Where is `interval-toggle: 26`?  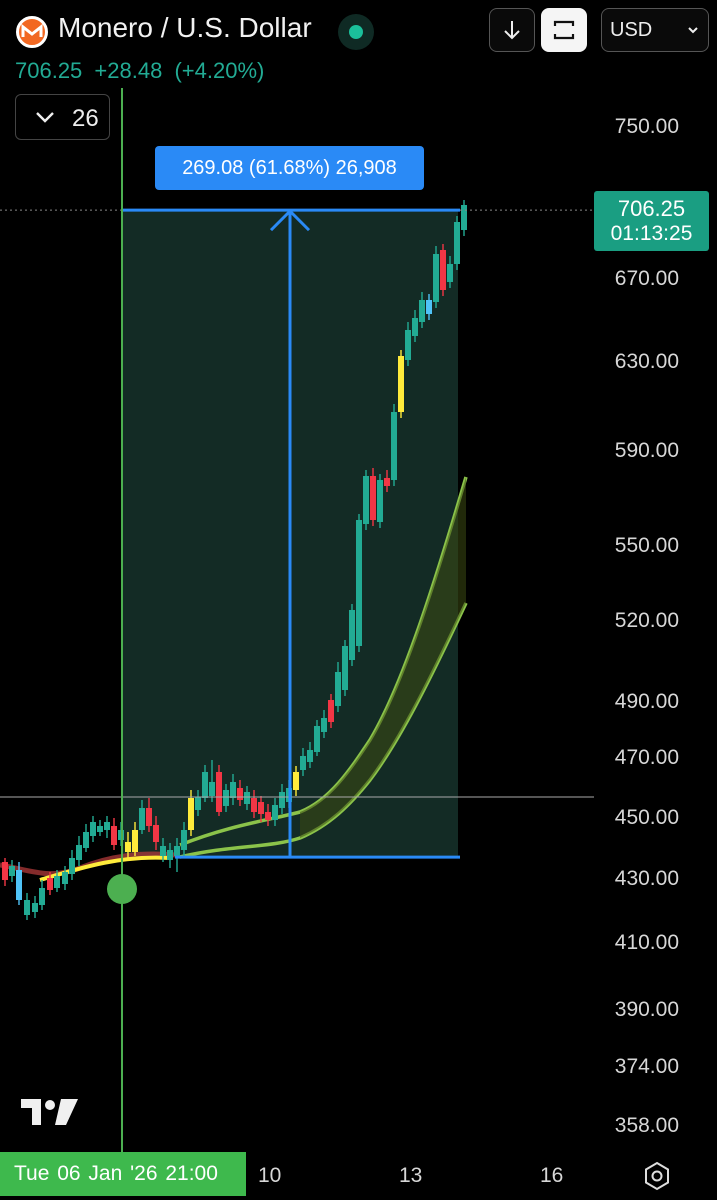 interval-toggle: 26 is located at coordinates (62, 117).